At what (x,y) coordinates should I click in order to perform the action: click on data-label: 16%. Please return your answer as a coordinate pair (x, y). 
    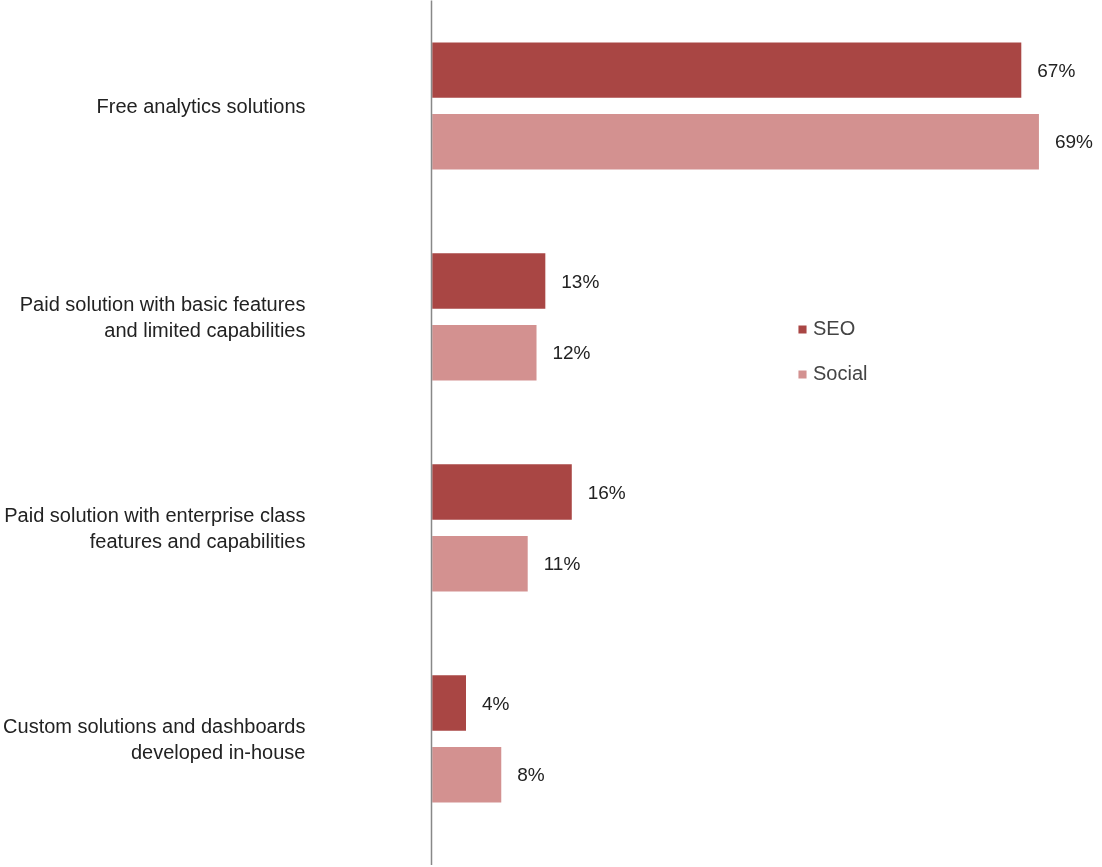
    Looking at the image, I should click on (606, 492).